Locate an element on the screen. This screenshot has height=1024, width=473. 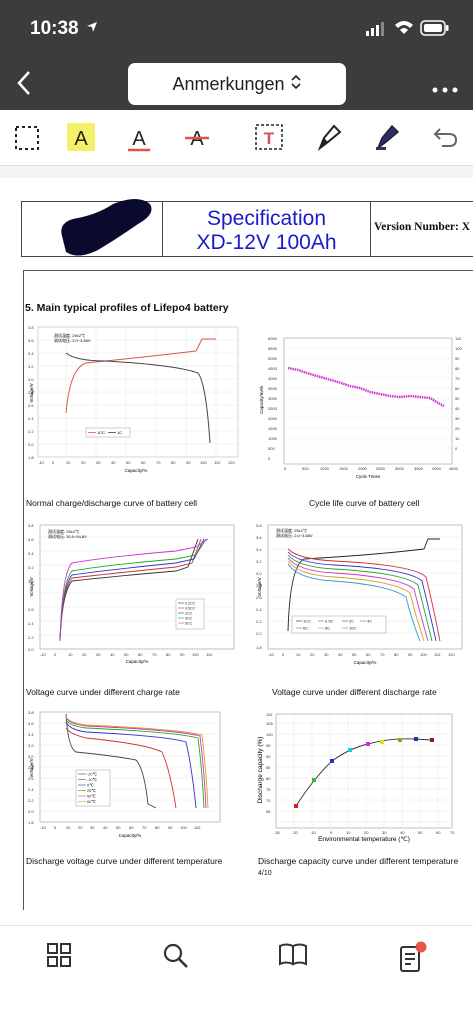
svg-text: 120 is located at coordinates (451, 654).